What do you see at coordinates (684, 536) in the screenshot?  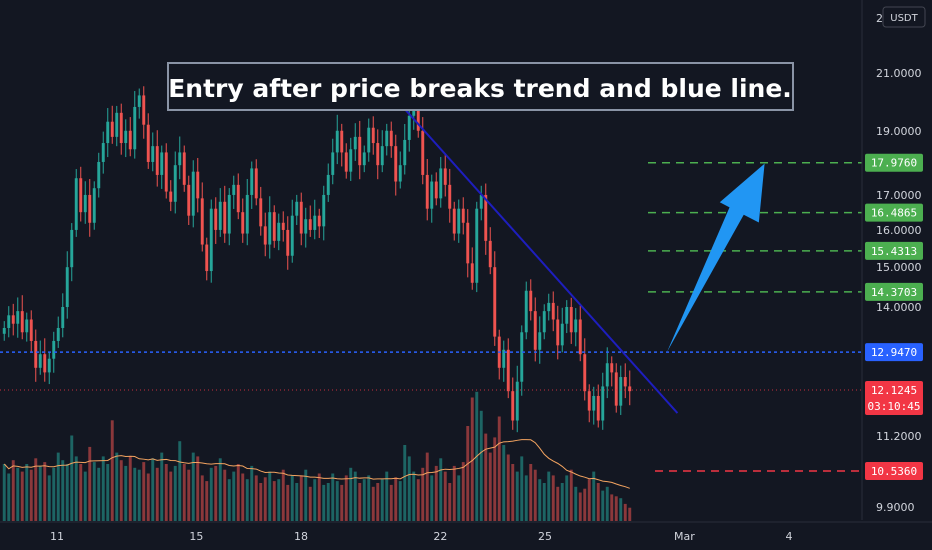 I see `x-tick-5: Mar` at bounding box center [684, 536].